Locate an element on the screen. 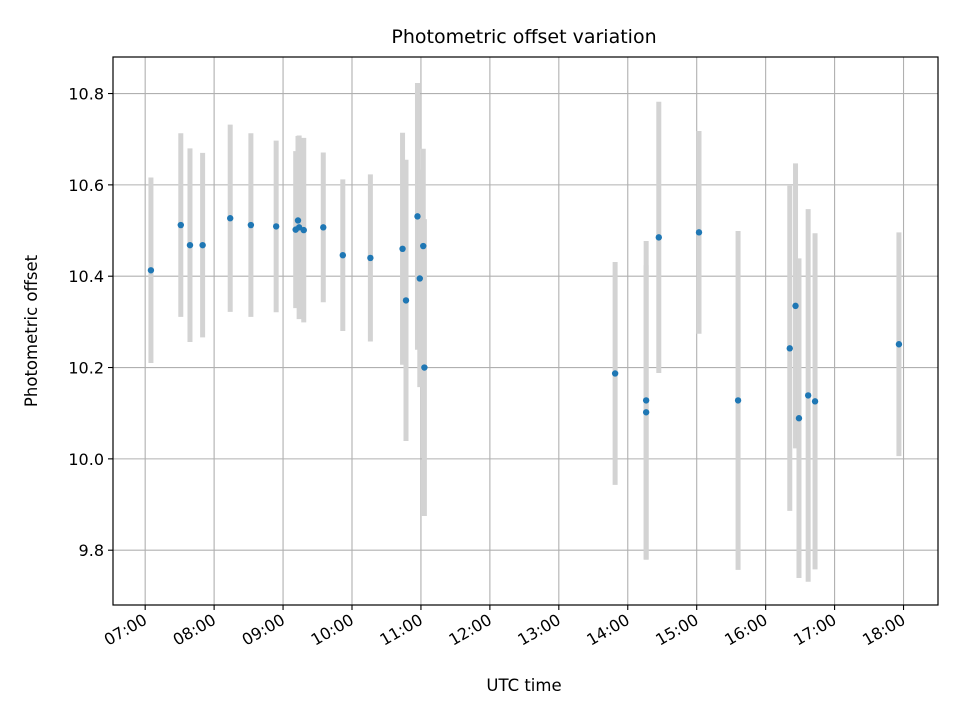 The width and height of the screenshot is (960, 720). y-tick-label: 10.4 is located at coordinates (86, 276).